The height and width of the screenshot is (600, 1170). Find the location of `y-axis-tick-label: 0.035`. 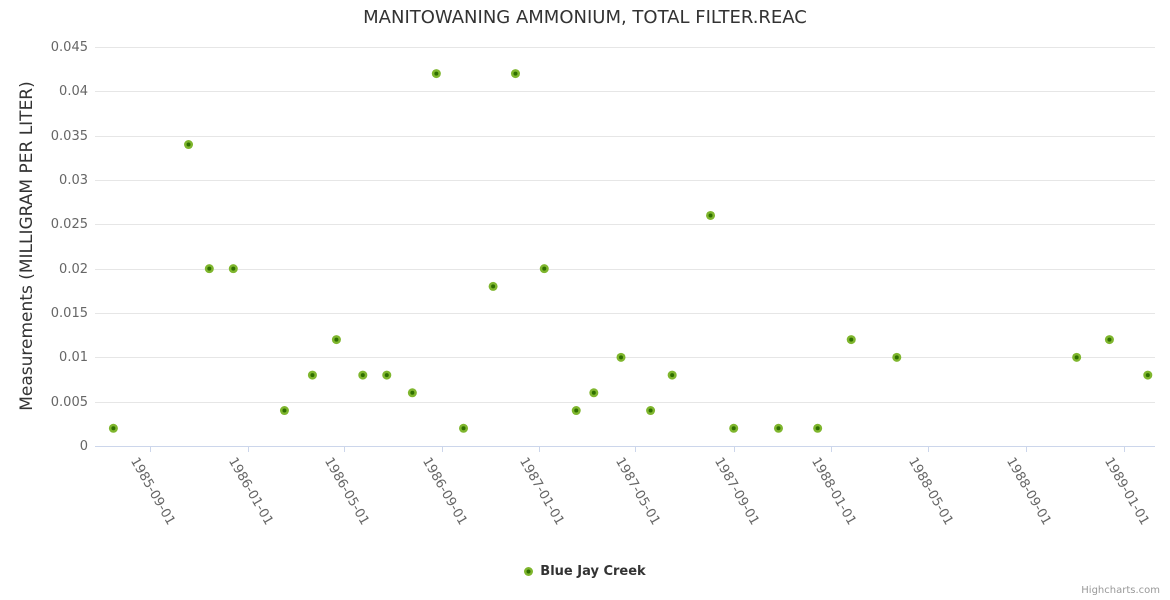

y-axis-tick-label: 0.035 is located at coordinates (69, 136).